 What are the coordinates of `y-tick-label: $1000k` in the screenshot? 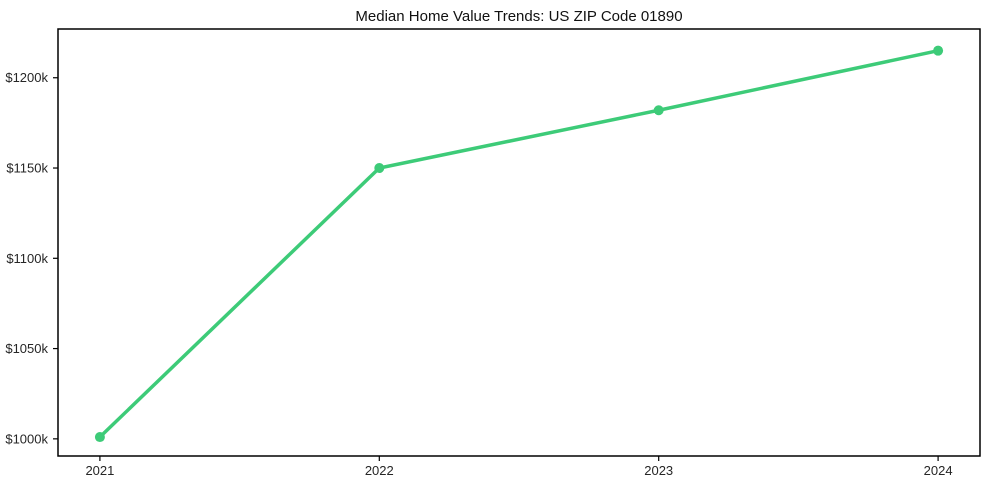 It's located at (26, 438).